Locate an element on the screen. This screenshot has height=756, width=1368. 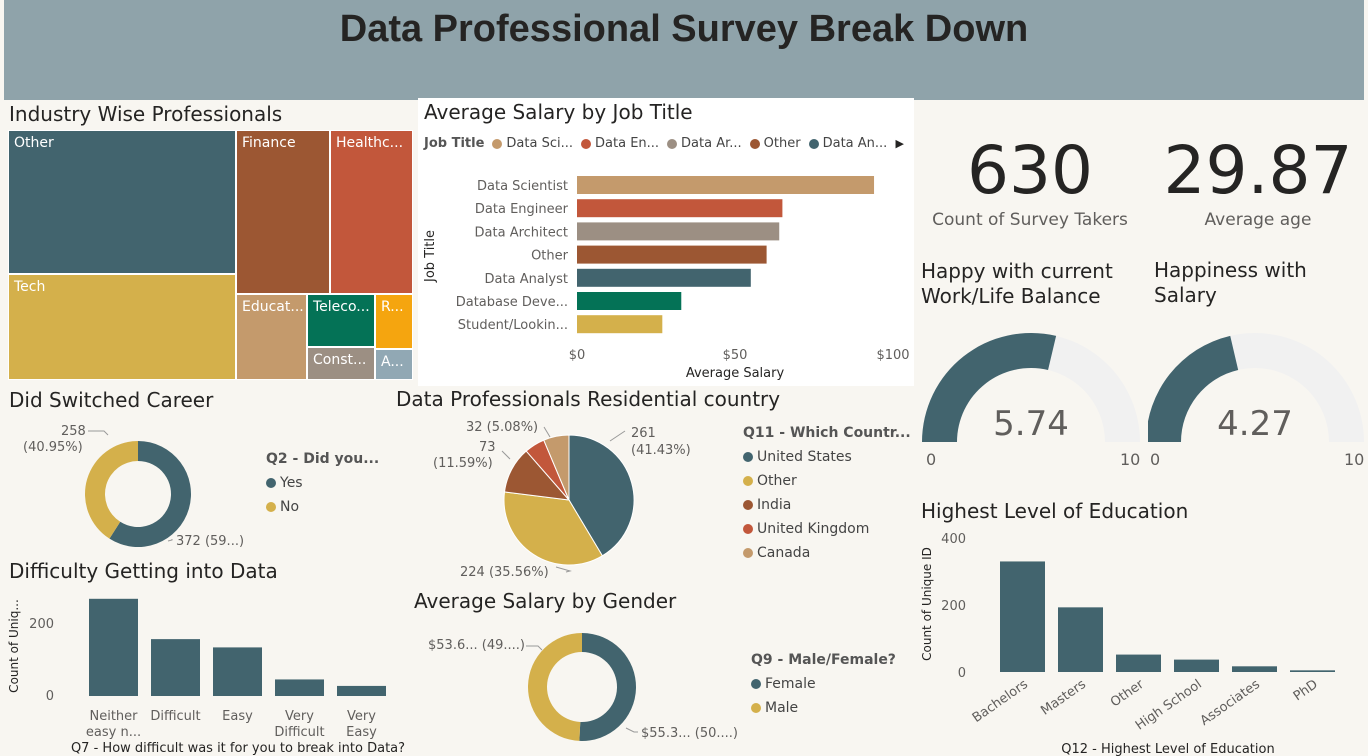
legend-item: United States is located at coordinates (827, 457).